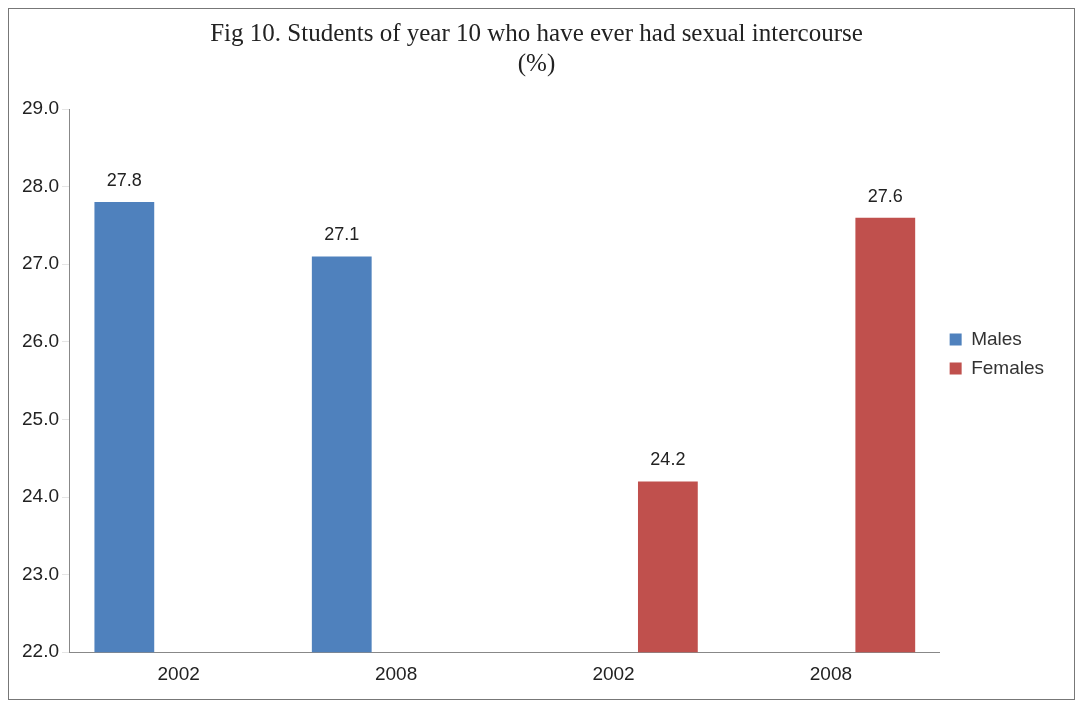  I want to click on legend-label: Females, so click(1007, 367).